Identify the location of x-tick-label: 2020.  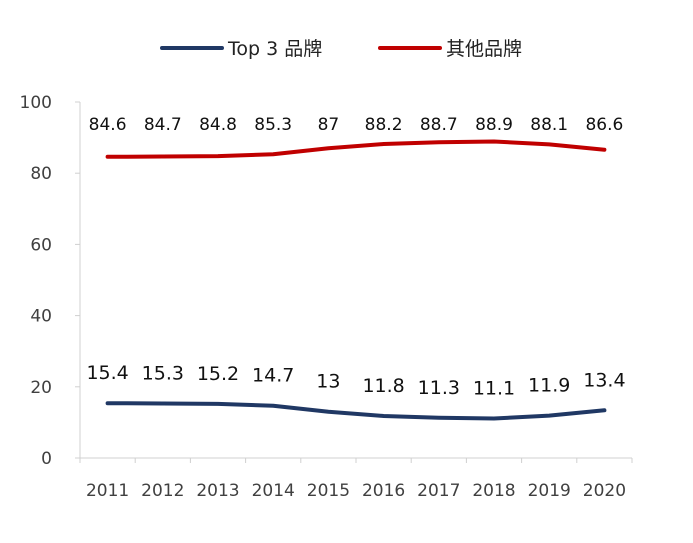
(604, 491).